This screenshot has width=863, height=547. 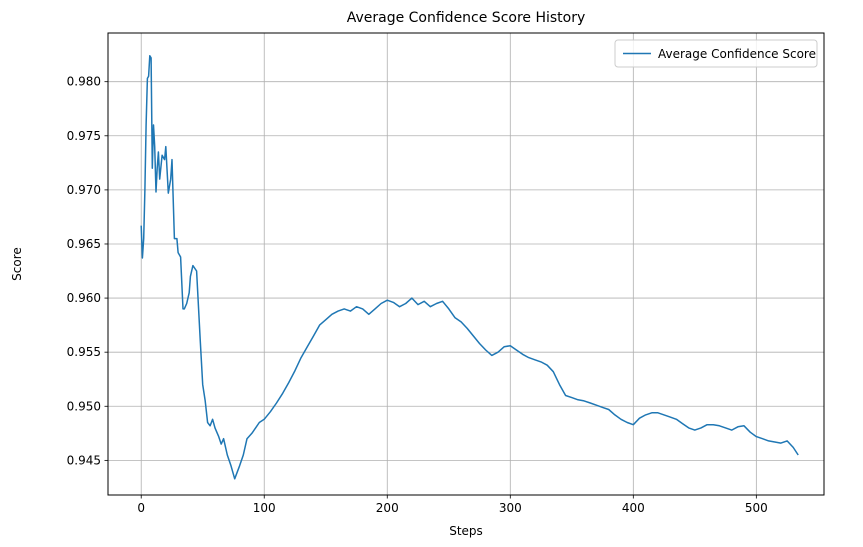 What do you see at coordinates (84, 190) in the screenshot?
I see `y-tick-label: 0.970` at bounding box center [84, 190].